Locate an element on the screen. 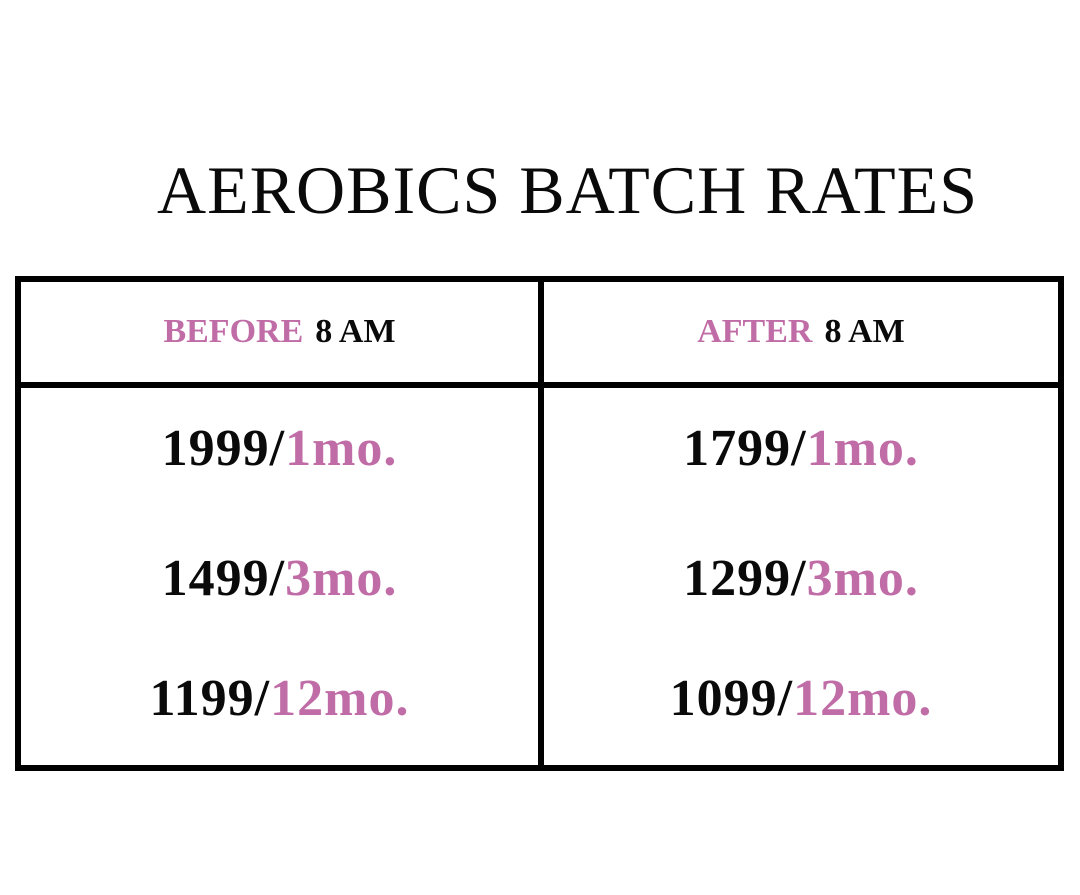  header-cell: AFTER 8 AM is located at coordinates (801, 332).